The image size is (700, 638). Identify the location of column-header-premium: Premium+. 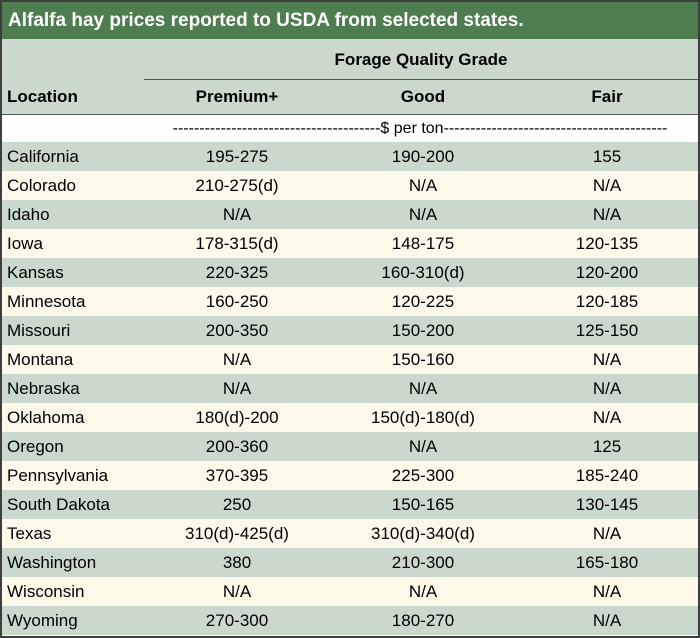
(237, 96).